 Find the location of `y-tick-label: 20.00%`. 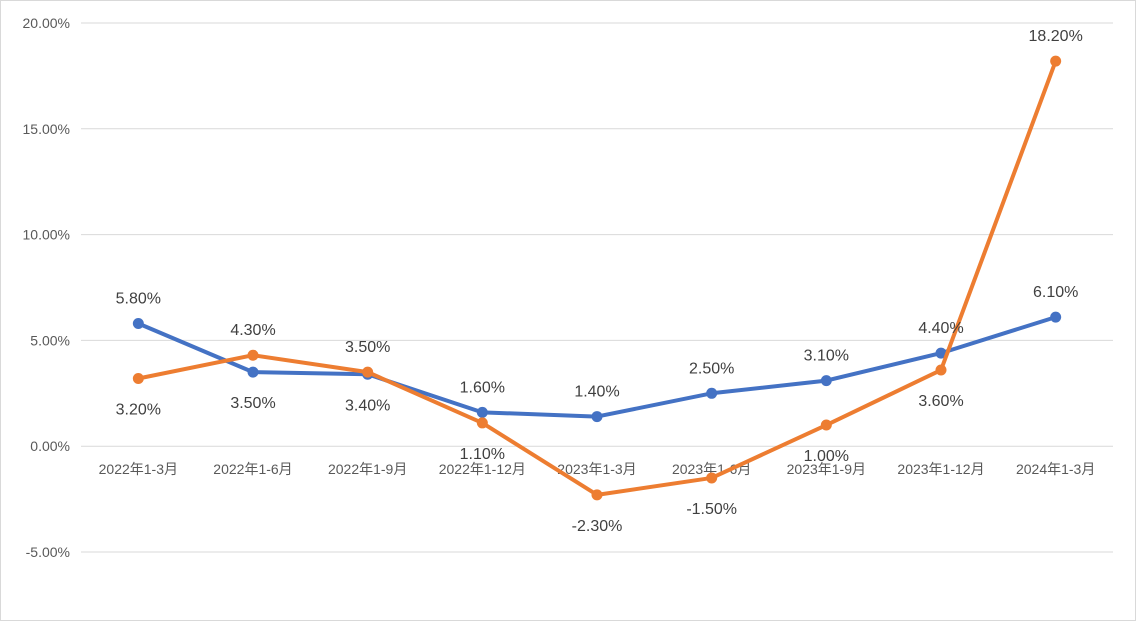

y-tick-label: 20.00% is located at coordinates (46, 23).